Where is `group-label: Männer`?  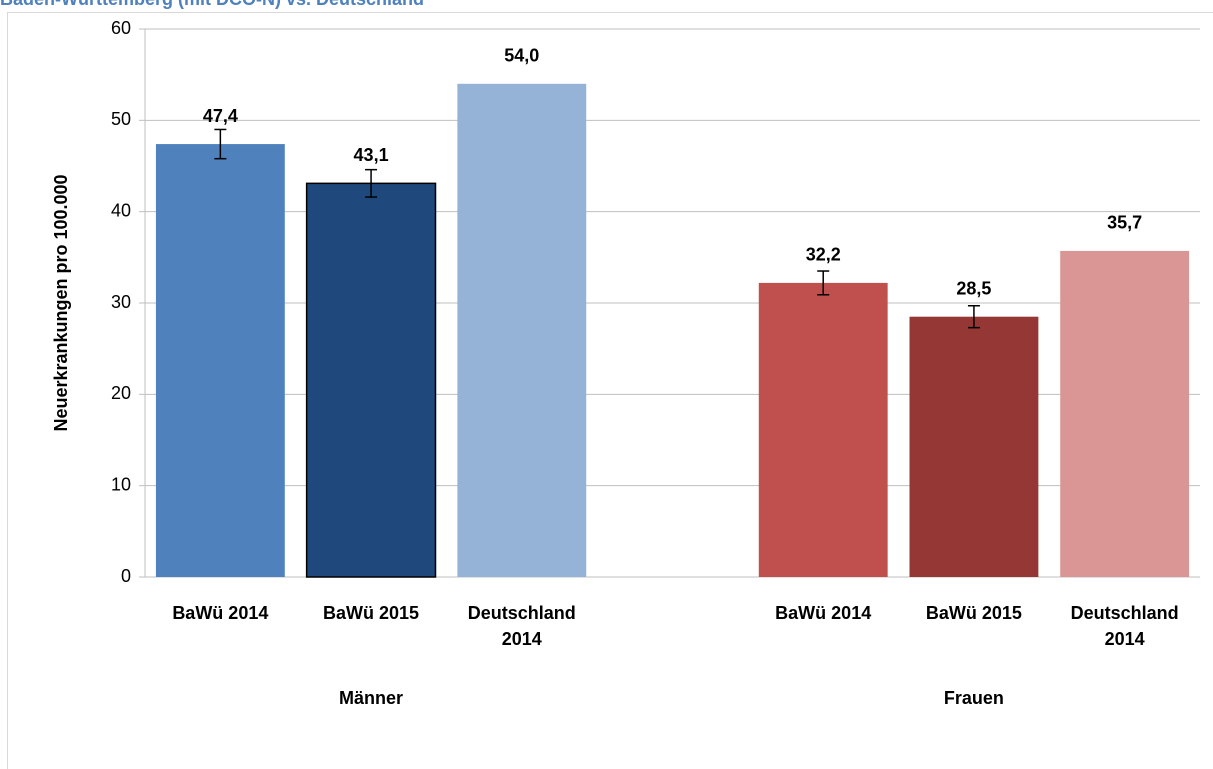 group-label: Männer is located at coordinates (371, 698).